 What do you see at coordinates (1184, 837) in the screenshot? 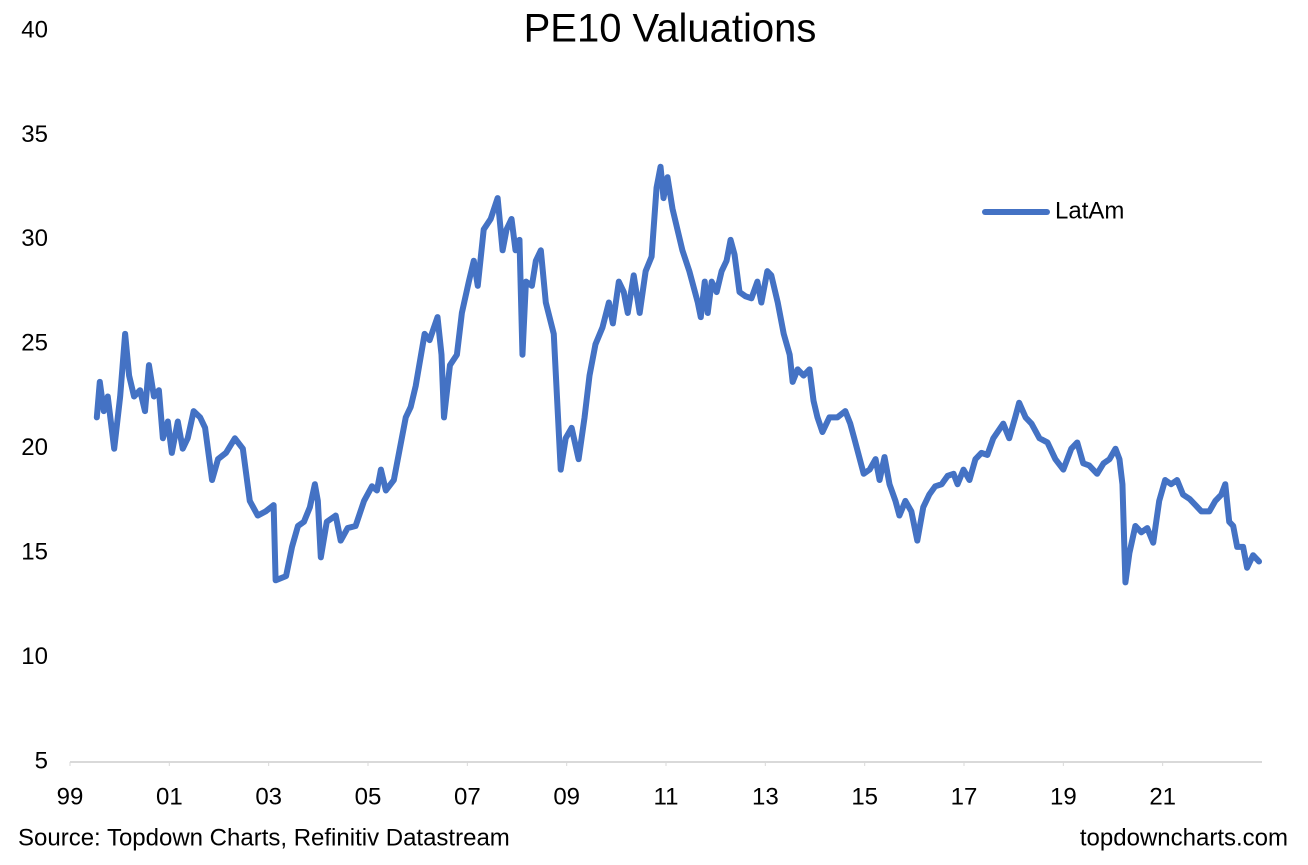
I see `watermark: topdowncharts.com` at bounding box center [1184, 837].